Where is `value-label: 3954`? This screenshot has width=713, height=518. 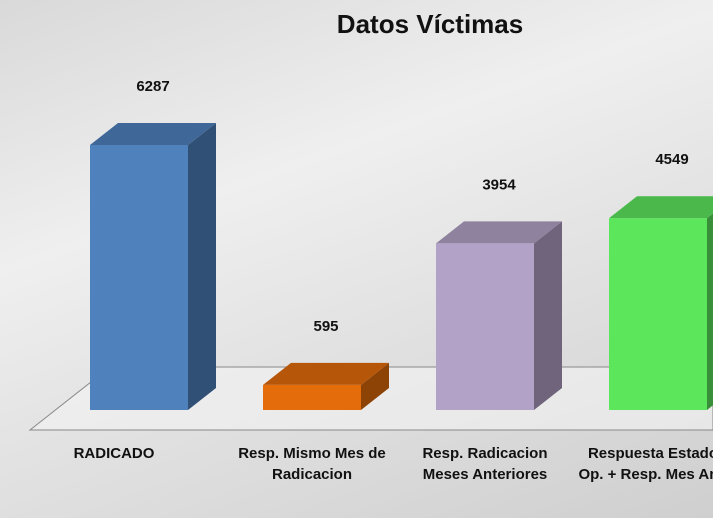 value-label: 3954 is located at coordinates (499, 184).